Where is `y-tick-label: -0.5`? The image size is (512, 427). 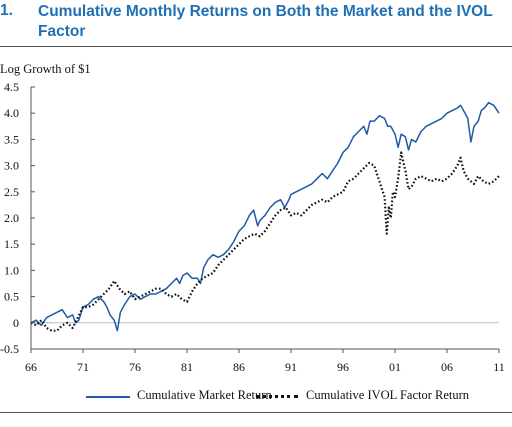
y-tick-label: -0.5 is located at coordinates (9, 349).